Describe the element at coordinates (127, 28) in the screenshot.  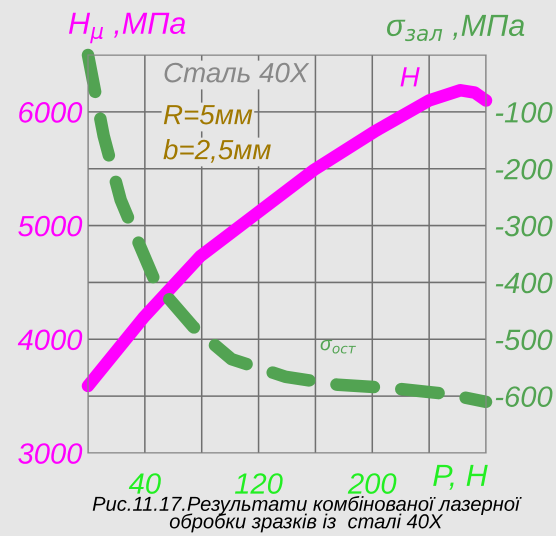
I see `y-axis-title: H$_{μ}$ ,МПа` at that location.